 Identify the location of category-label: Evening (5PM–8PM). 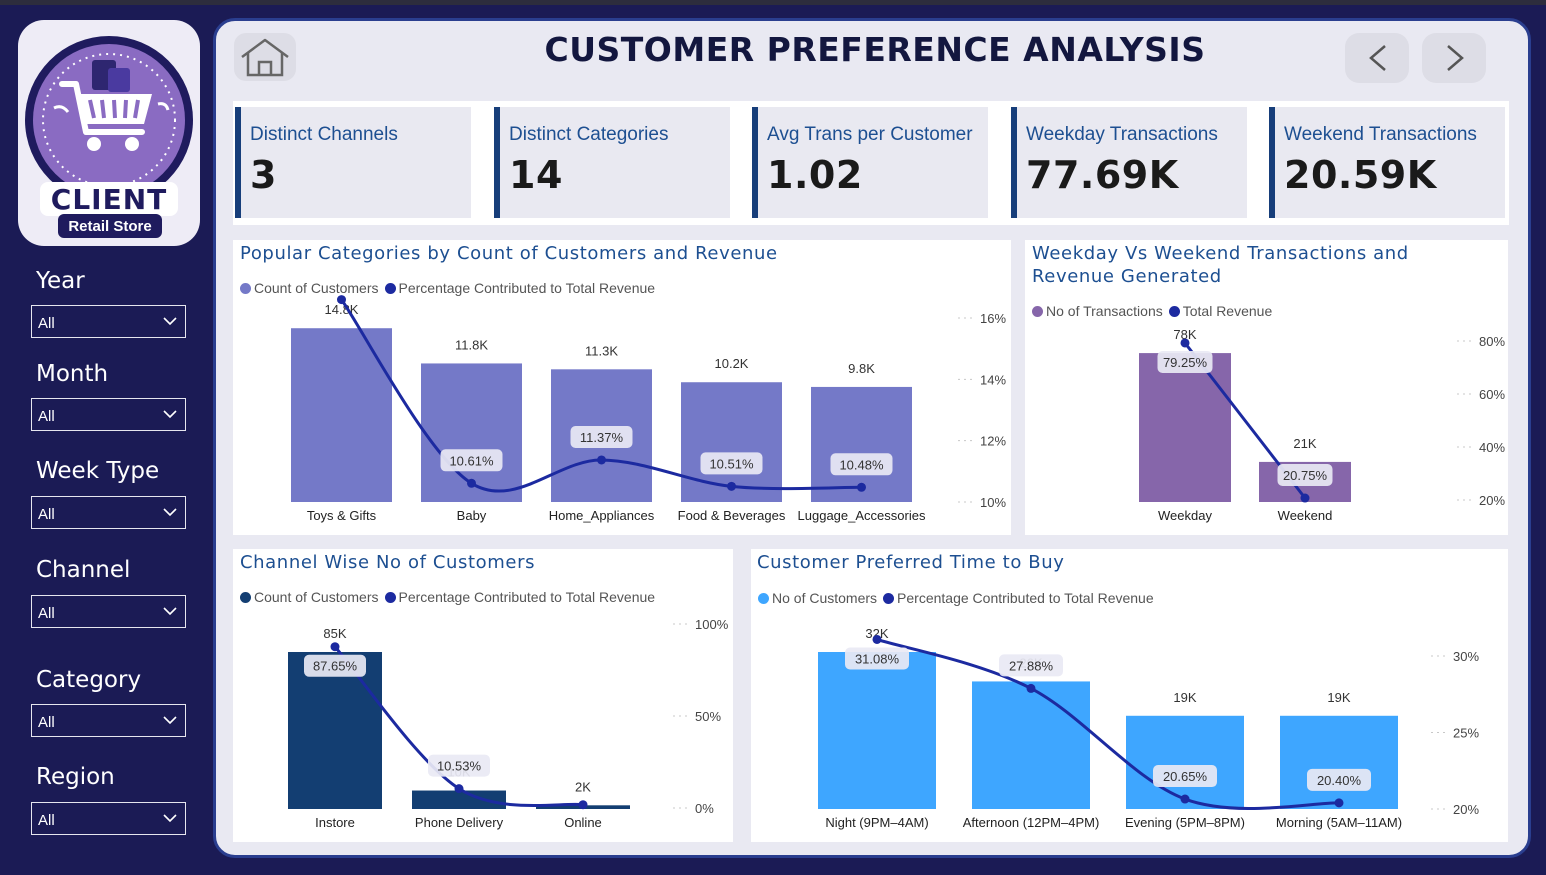
(1185, 822).